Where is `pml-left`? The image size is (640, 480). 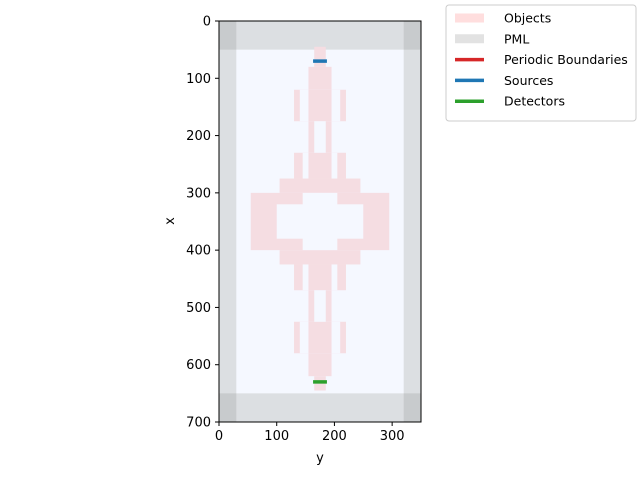
pml-left is located at coordinates (228, 221).